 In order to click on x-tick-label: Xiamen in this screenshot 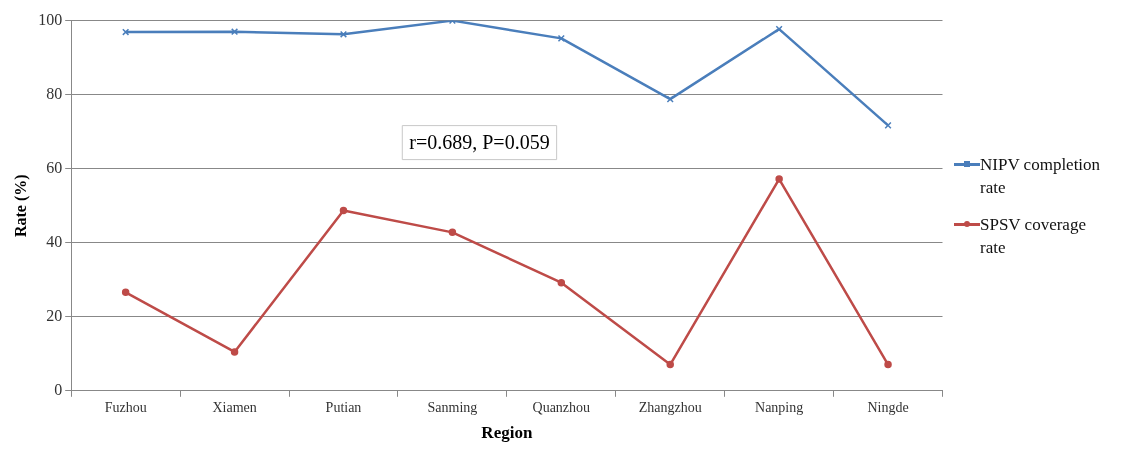, I will do `click(234, 407)`.